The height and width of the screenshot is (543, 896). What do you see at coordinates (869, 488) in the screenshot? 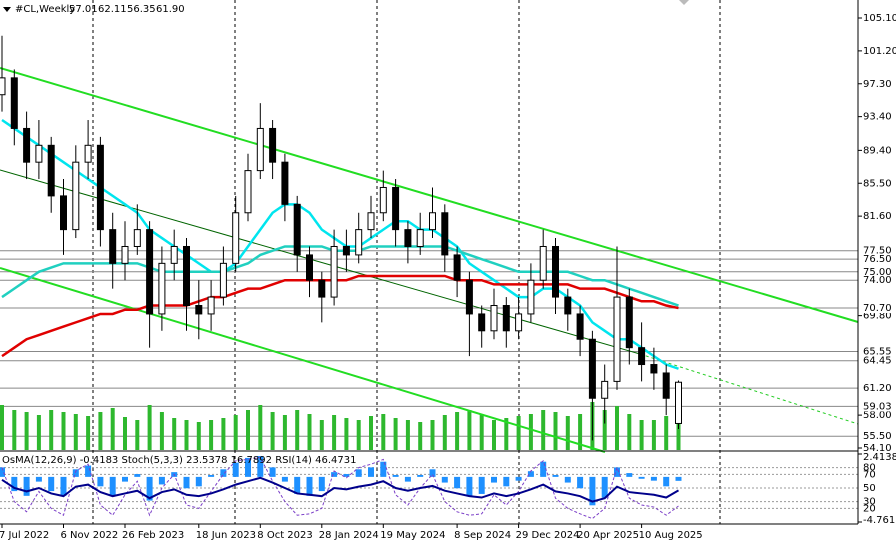
I see `y-tick-label: 50` at bounding box center [869, 488].